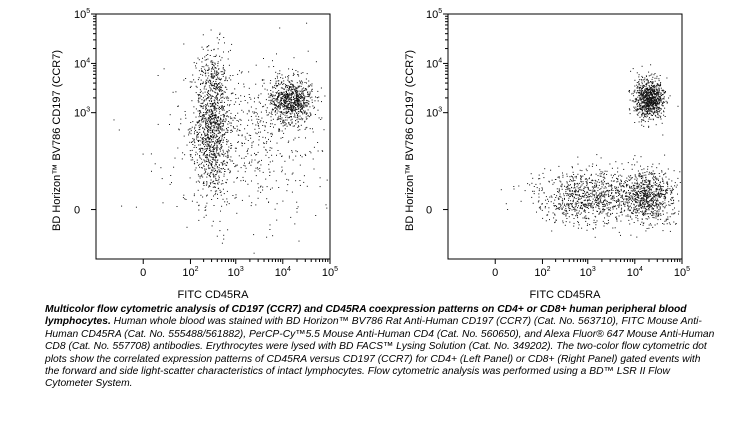  What do you see at coordinates (77, 211) in the screenshot?
I see `y-tick-label: 0` at bounding box center [77, 211].